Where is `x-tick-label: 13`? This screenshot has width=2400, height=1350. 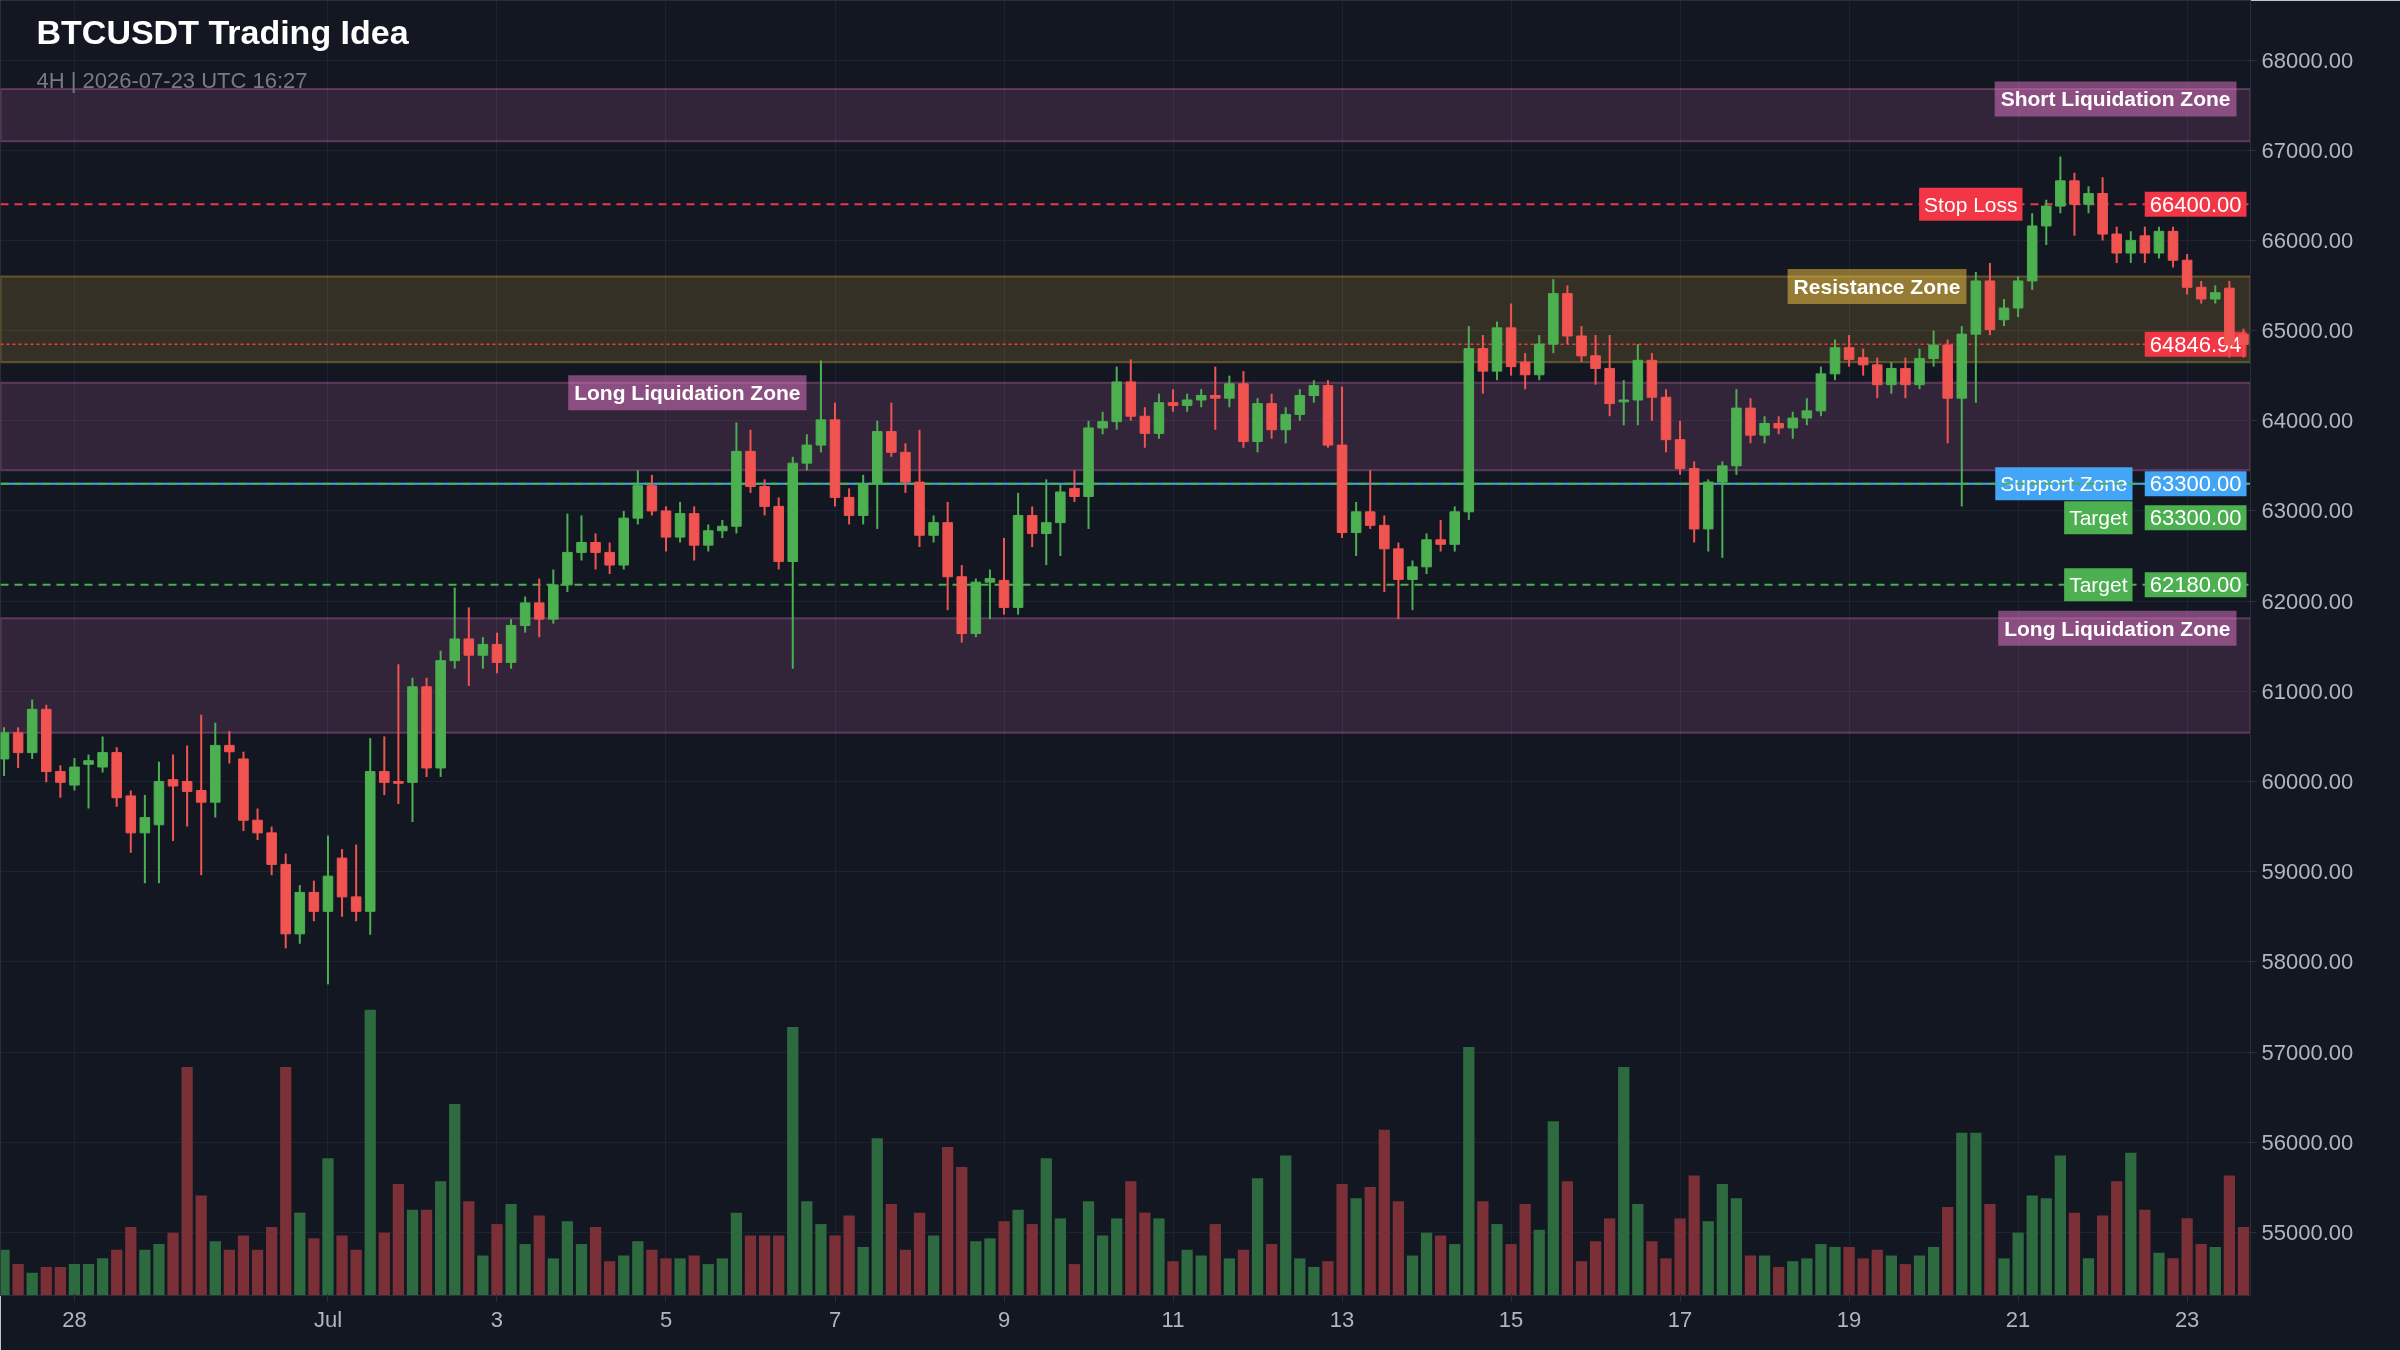
x-tick-label: 13 is located at coordinates (1342, 1319).